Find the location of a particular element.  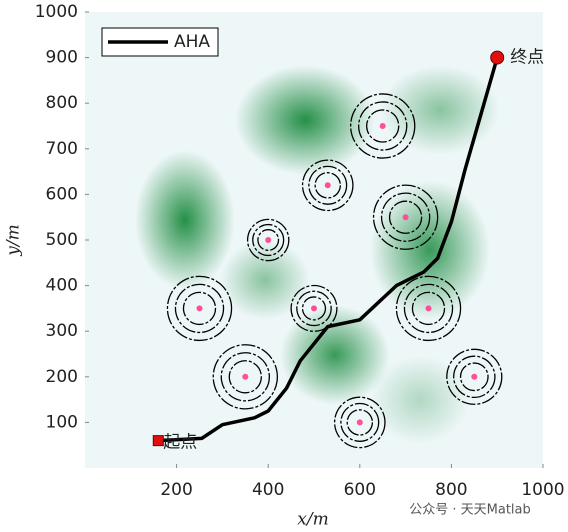

y-axis-label: y/m is located at coordinates (14, 240).